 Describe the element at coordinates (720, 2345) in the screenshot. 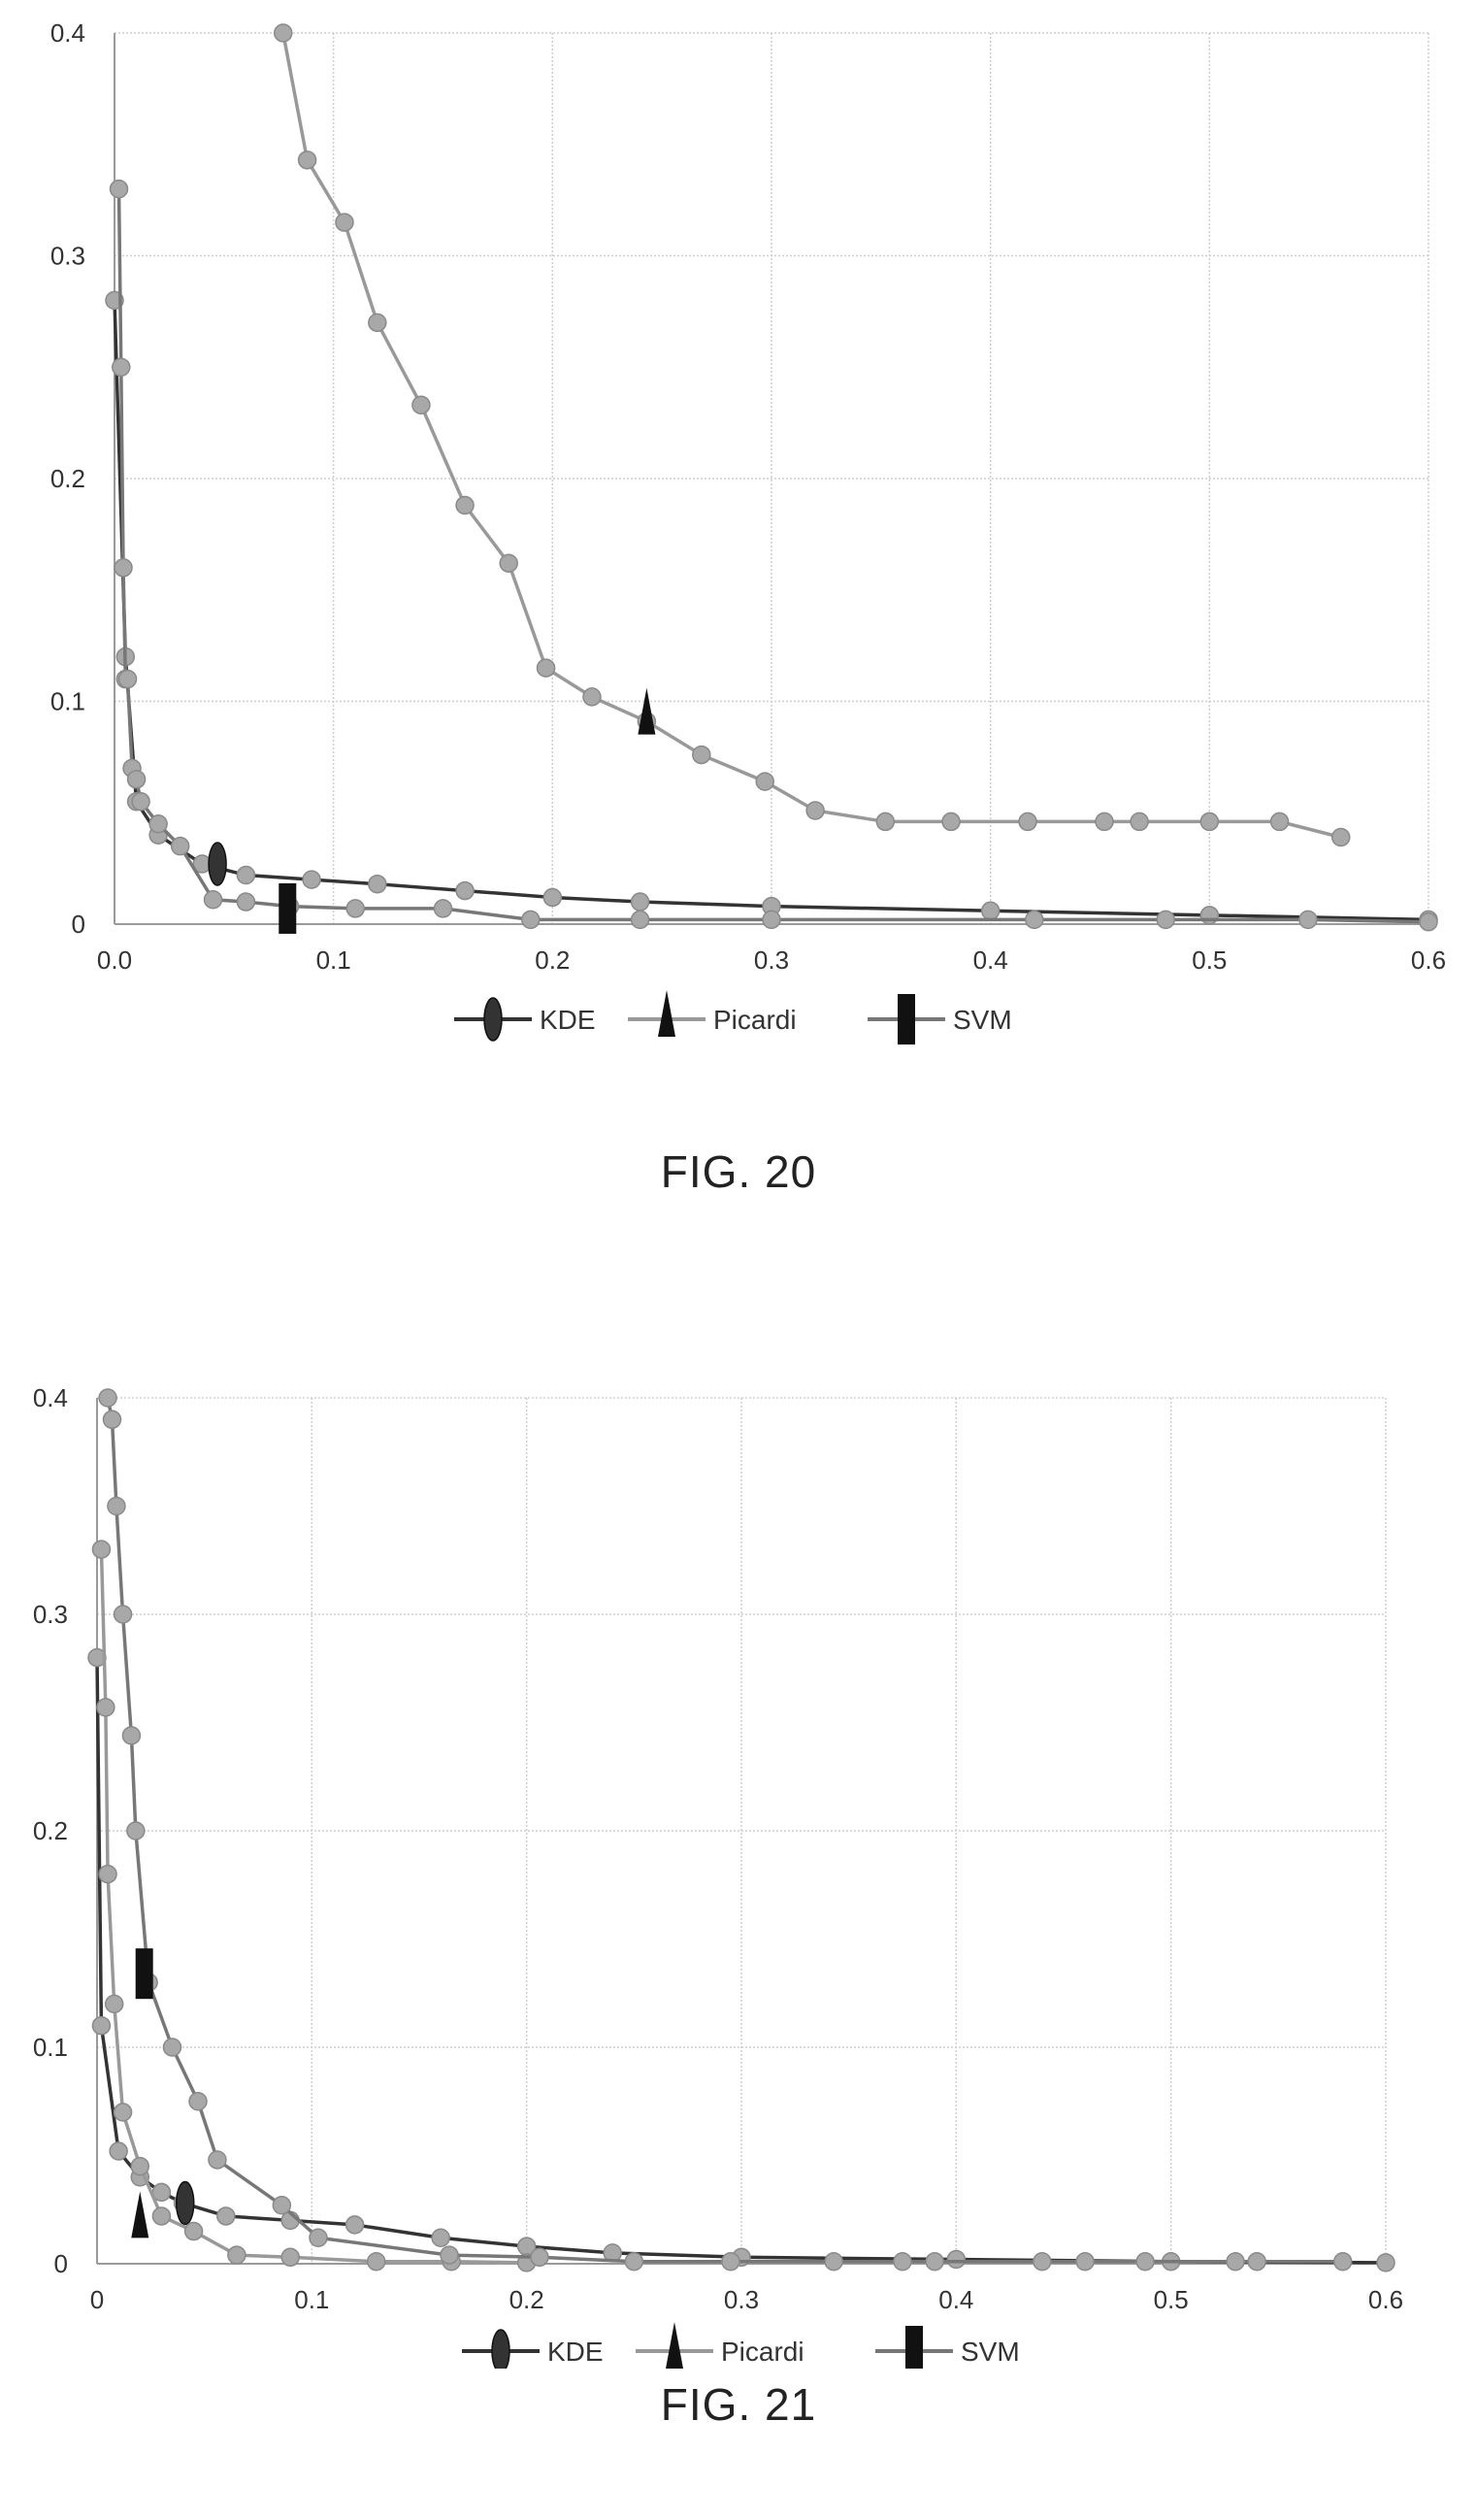

I see `legend-item-picardi: Picardi` at that location.